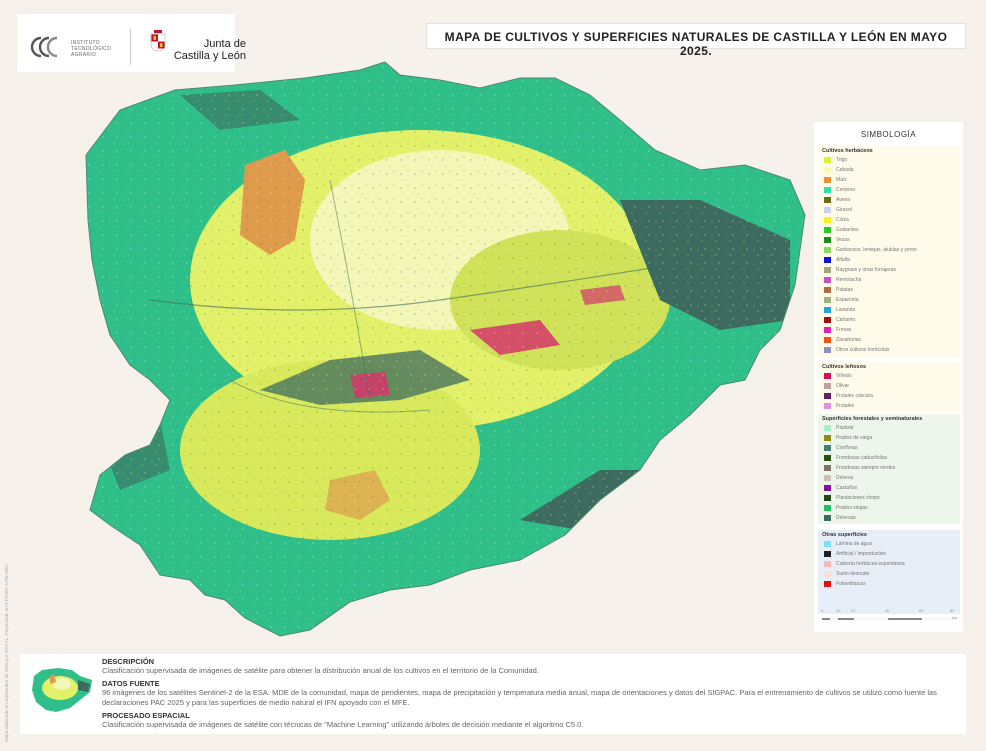  Describe the element at coordinates (854, 544) in the screenshot. I see `legend-item-label: Lámina de agua` at that location.